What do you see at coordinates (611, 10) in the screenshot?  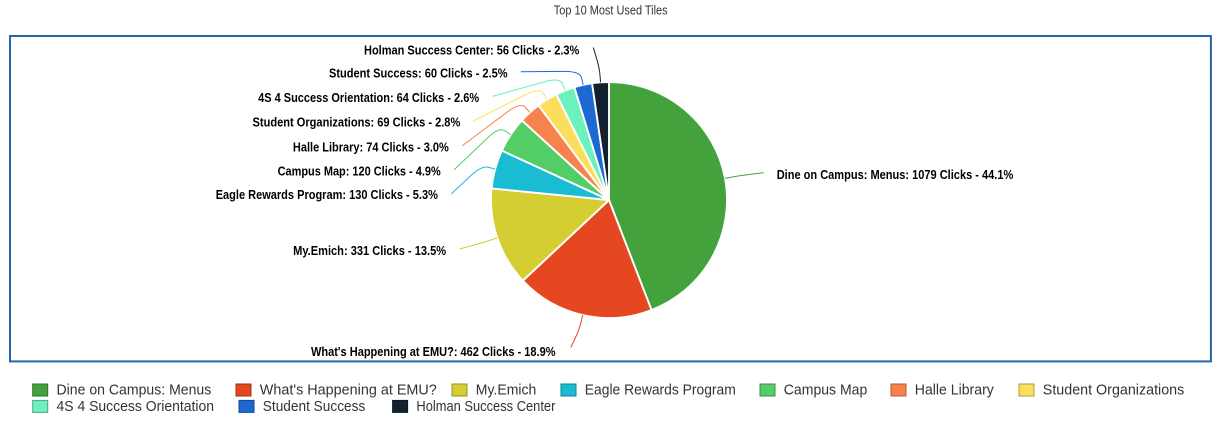 I see `svg-text: Top 10 Most Used Tiles` at bounding box center [611, 10].